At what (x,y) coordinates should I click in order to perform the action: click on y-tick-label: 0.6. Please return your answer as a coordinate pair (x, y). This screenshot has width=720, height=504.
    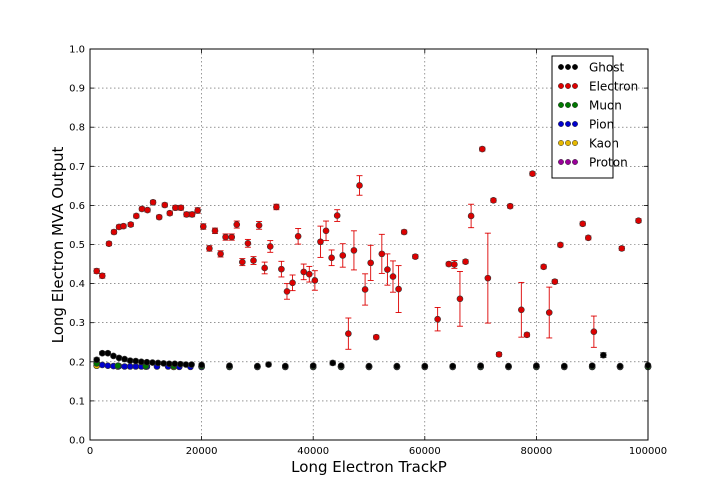
    Looking at the image, I should click on (77, 206).